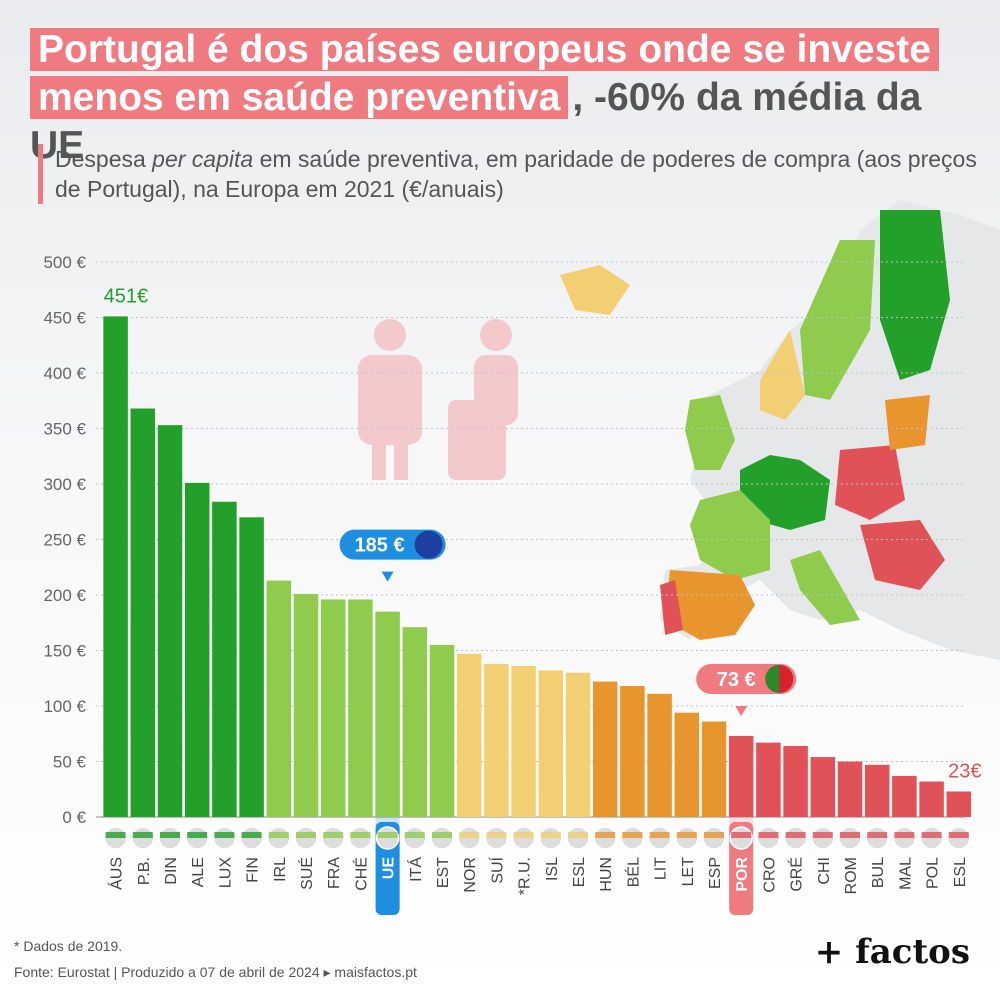 The height and width of the screenshot is (1000, 1000). I want to click on bar-itá, so click(415, 722).